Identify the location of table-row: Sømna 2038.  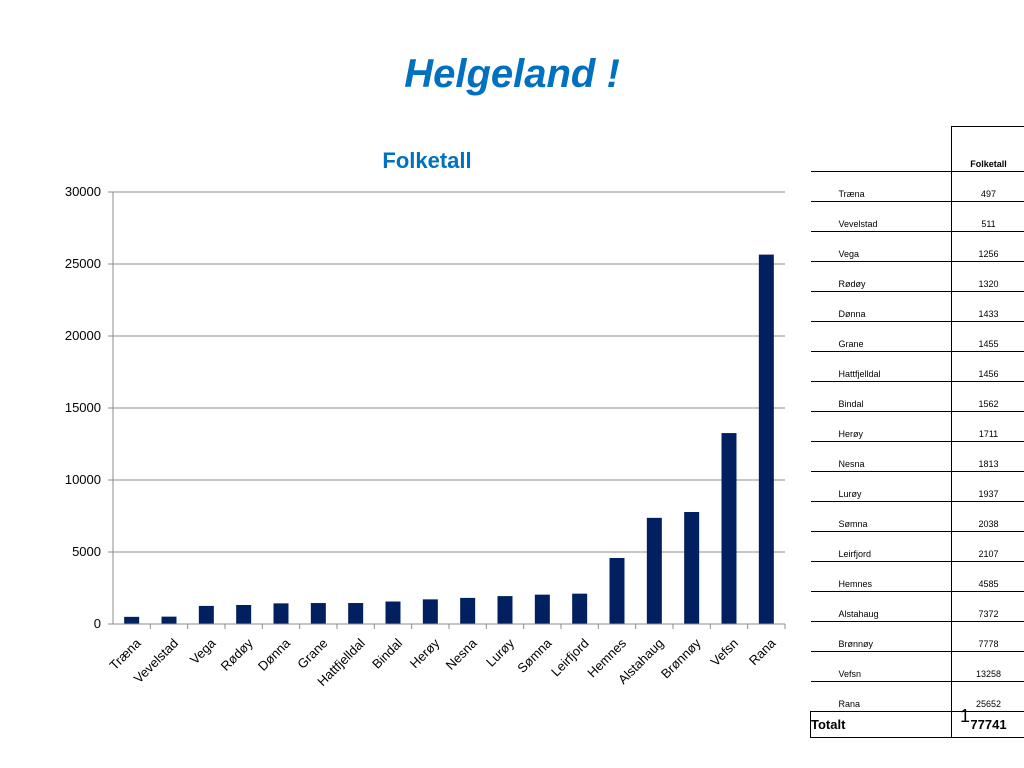
(917, 516).